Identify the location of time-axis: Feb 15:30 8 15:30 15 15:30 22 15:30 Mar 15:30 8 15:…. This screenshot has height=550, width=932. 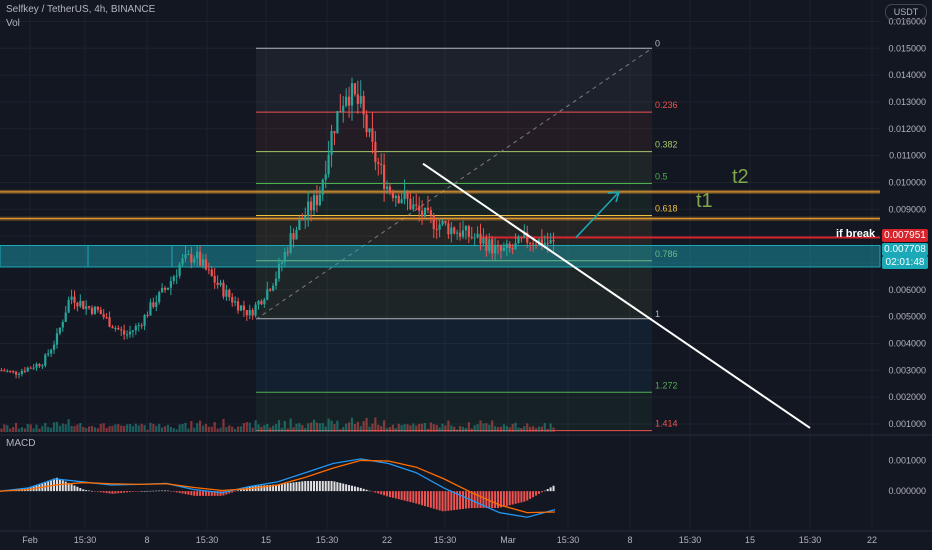
(466, 537).